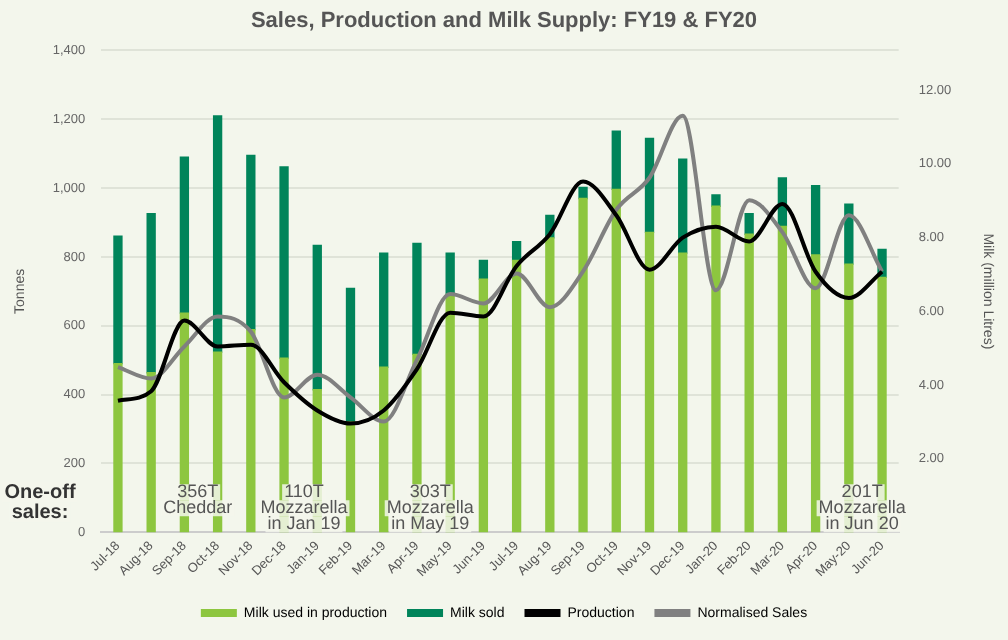 This screenshot has width=1008, height=640. What do you see at coordinates (198, 499) in the screenshot?
I see `annotation: 356T Cheddar` at bounding box center [198, 499].